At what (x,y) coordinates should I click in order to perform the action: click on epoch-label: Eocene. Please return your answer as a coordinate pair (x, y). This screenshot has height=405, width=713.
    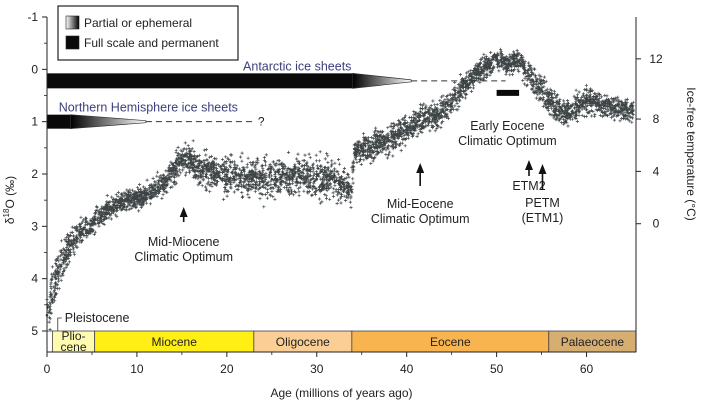
    Looking at the image, I should click on (450, 342).